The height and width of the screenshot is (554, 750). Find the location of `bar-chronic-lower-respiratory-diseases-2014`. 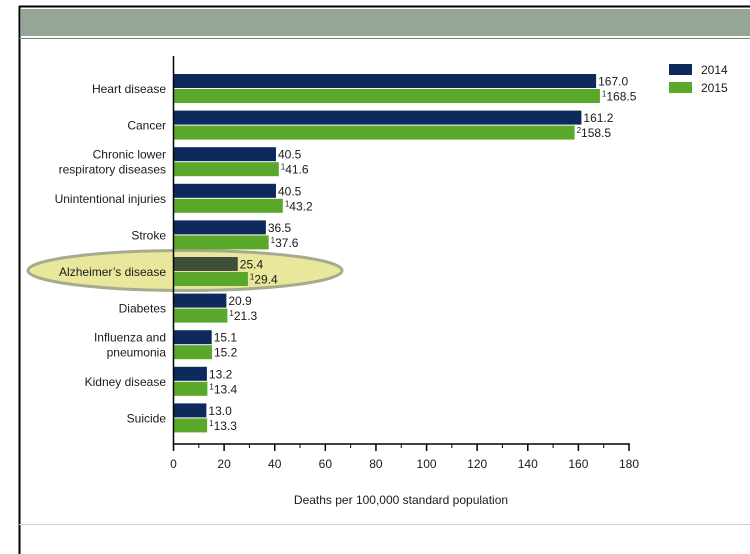

bar-chronic-lower-respiratory-diseases-2014 is located at coordinates (224, 154).